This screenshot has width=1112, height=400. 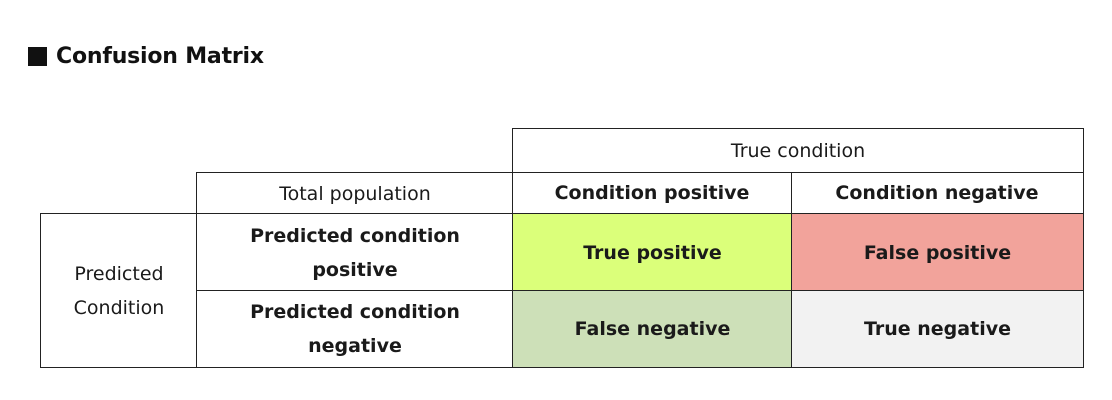 What do you see at coordinates (354, 252) in the screenshot?
I see `predicted-positive-cell: Predicted condition positive` at bounding box center [354, 252].